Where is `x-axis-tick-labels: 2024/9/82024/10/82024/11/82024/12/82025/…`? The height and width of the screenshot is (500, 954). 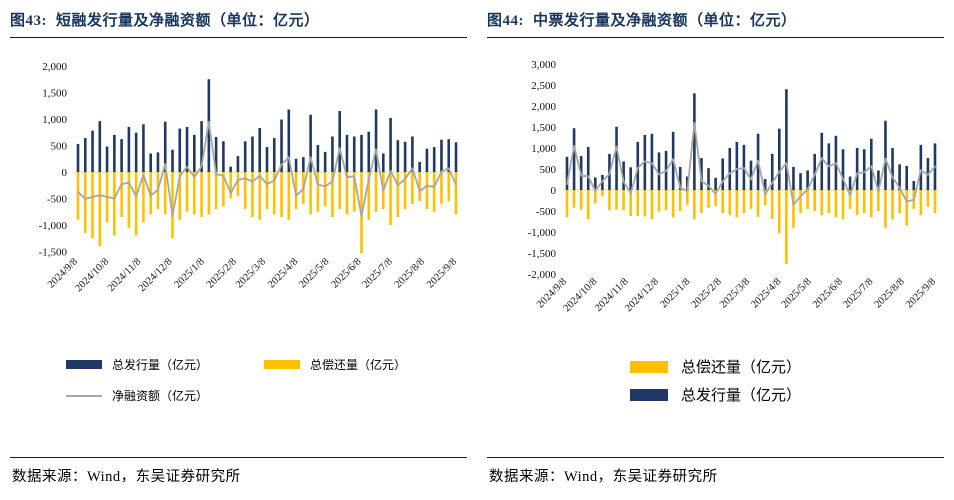 x-axis-tick-labels: 2024/9/82024/10/82024/11/82024/12/82025/… is located at coordinates (736, 295).